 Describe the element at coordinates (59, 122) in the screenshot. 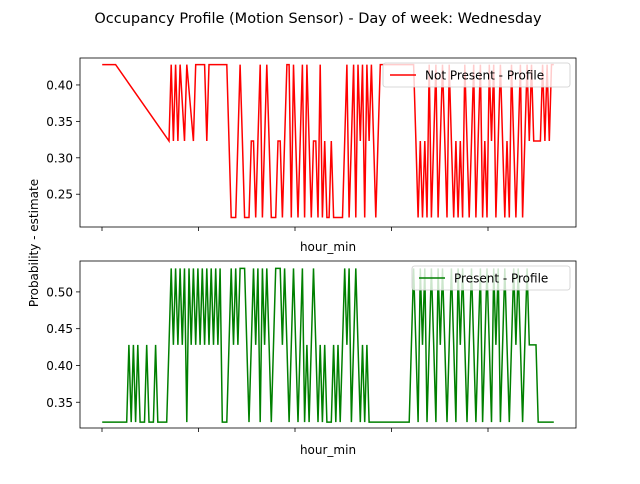

I see `top-y-tick-label: 0.35` at that location.